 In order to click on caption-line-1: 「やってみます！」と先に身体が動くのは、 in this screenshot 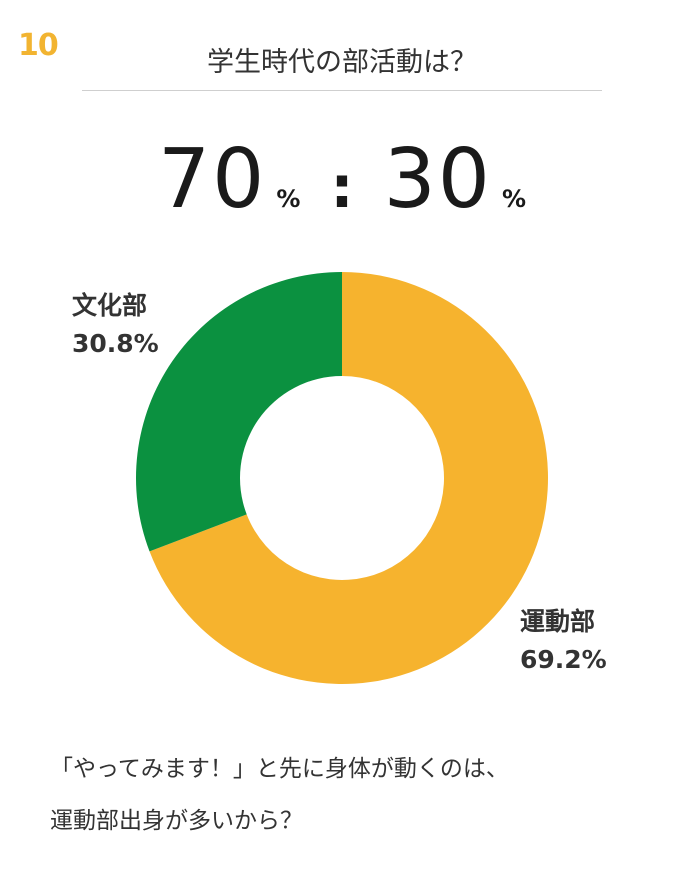, I will do `click(279, 769)`.